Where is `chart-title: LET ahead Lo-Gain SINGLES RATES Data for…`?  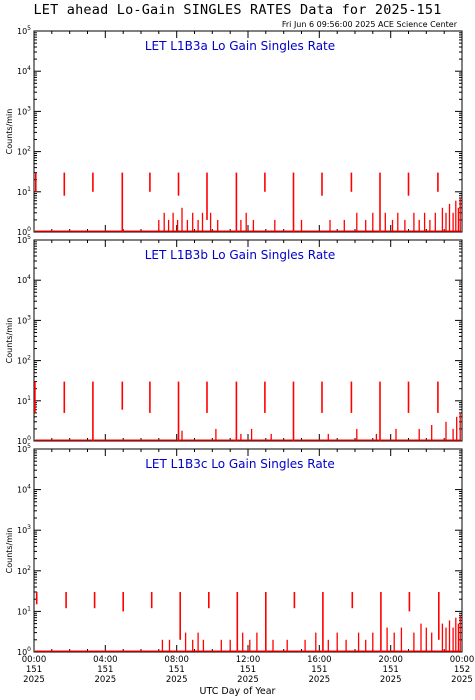 chart-title: LET ahead Lo-Gain SINGLES RATES Data for… is located at coordinates (237, 10).